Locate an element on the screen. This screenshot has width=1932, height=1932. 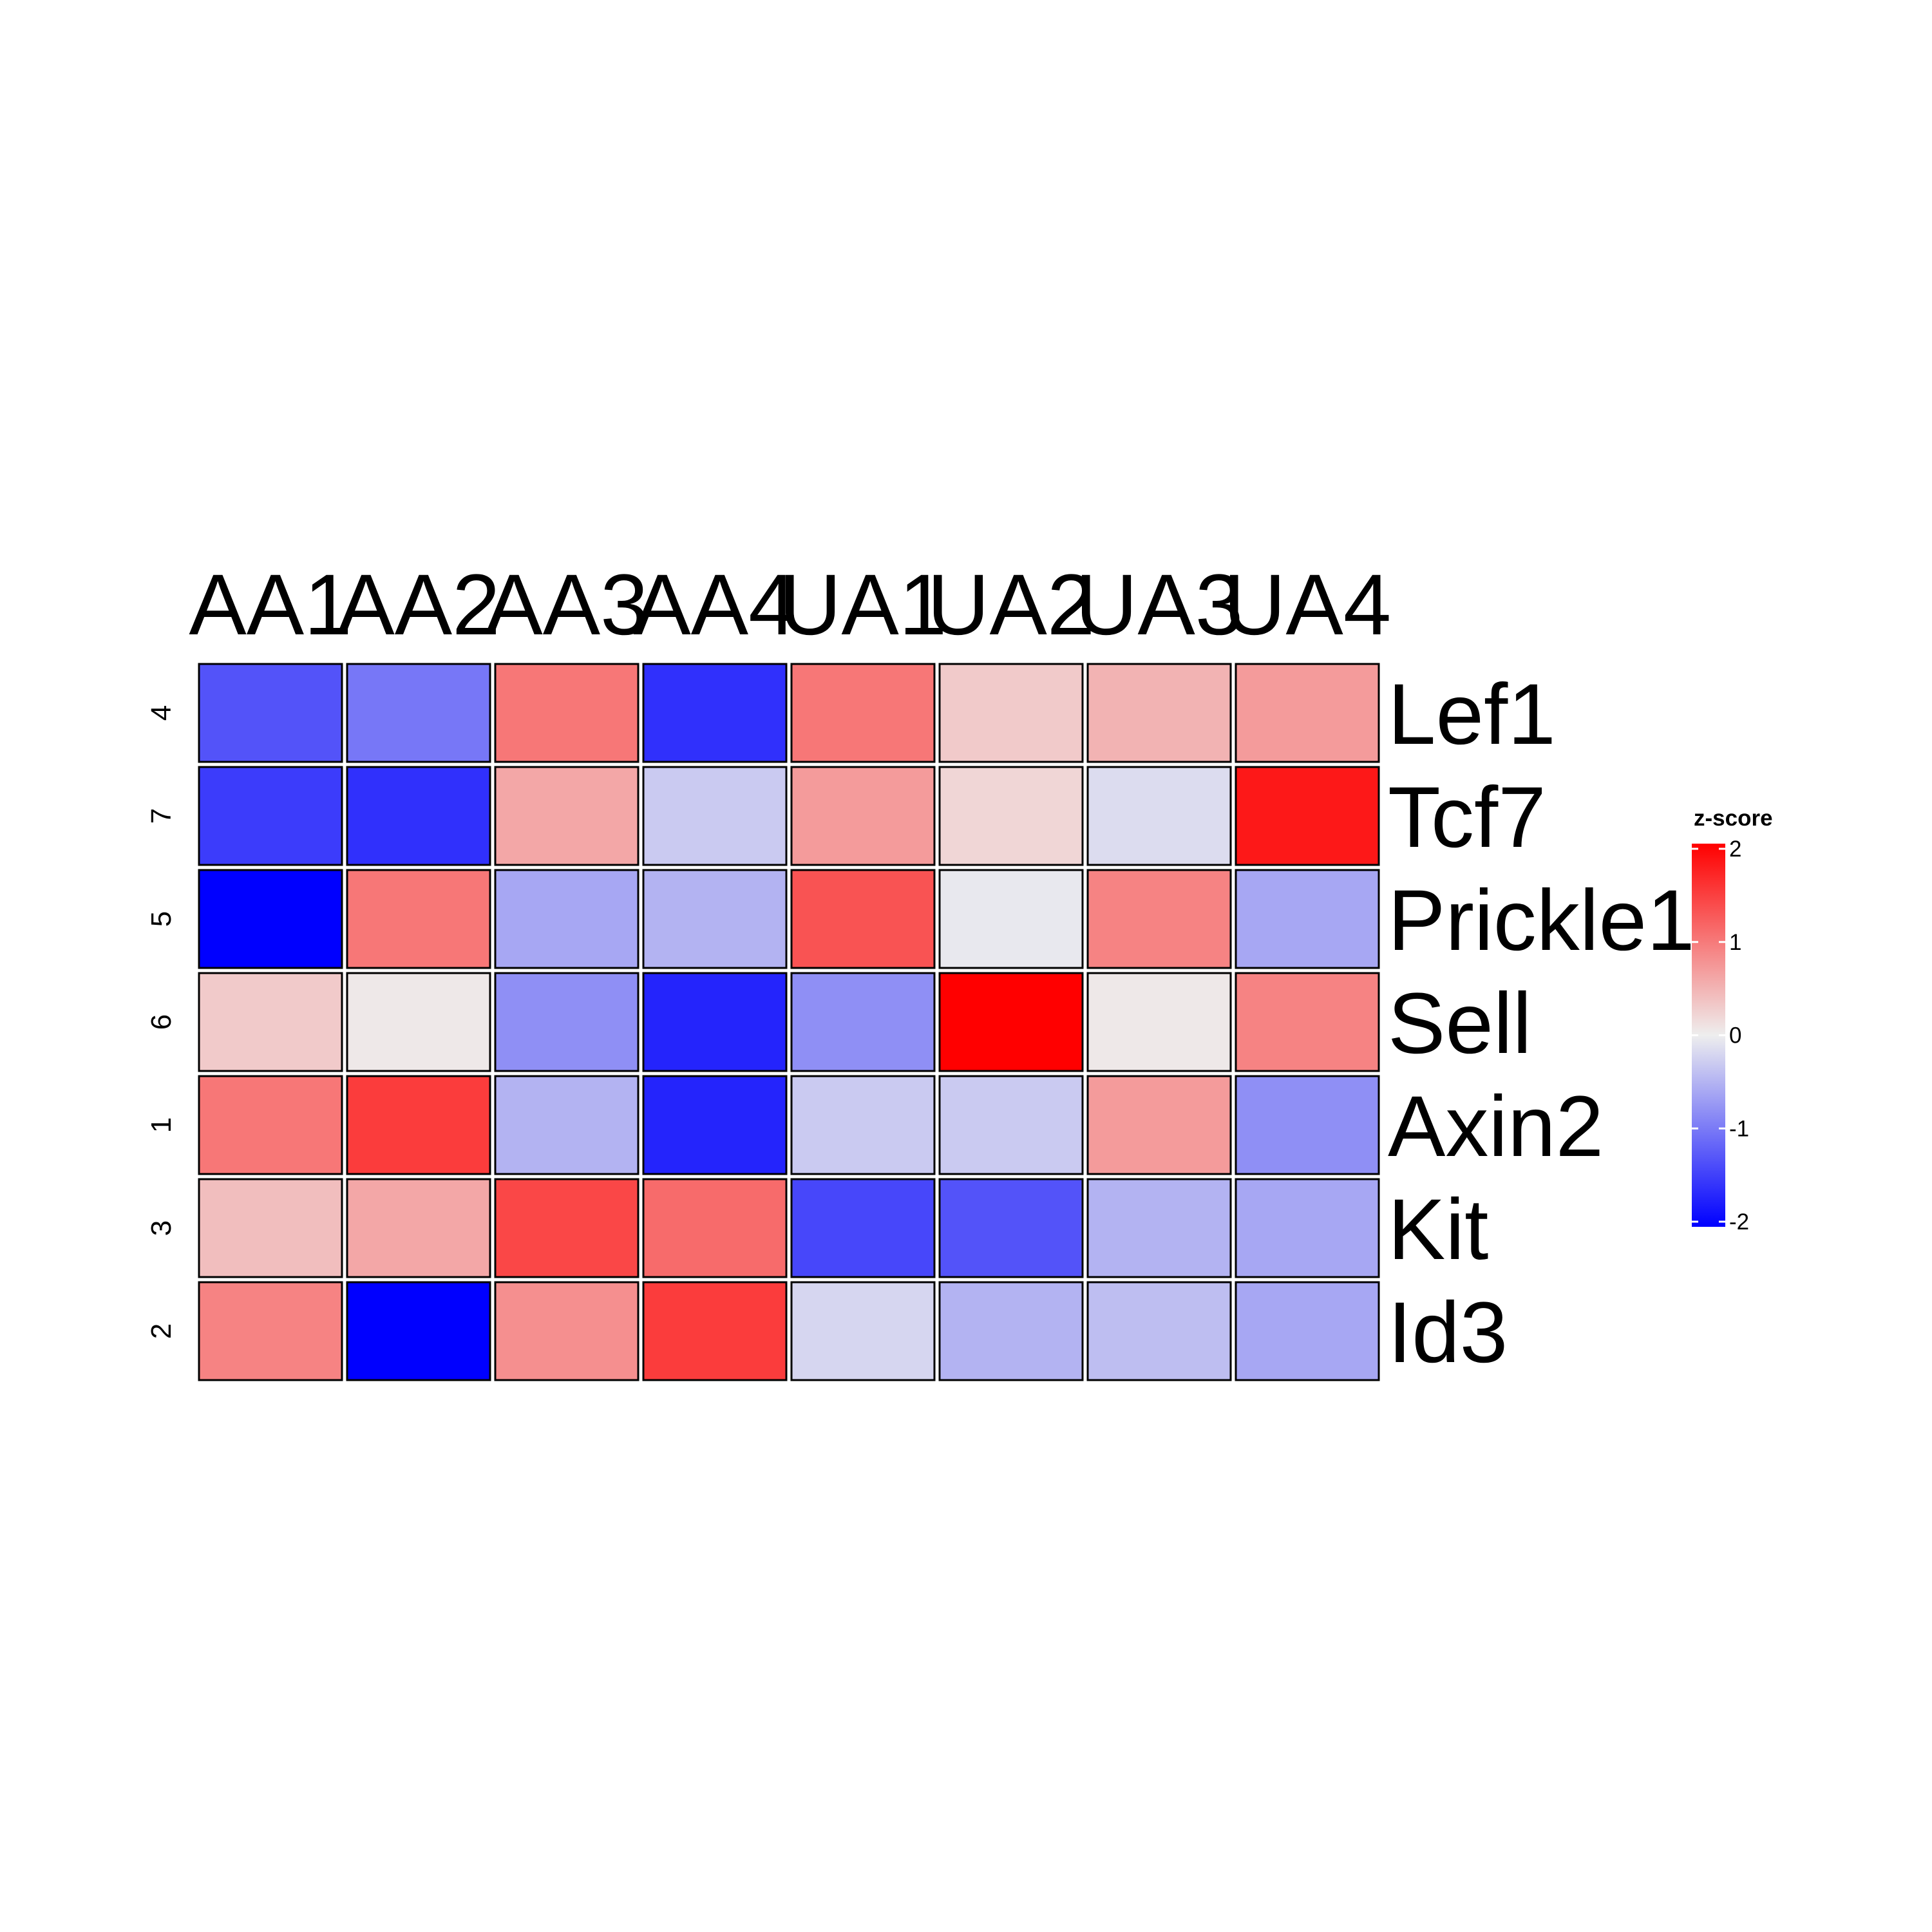
heatmap-cell-sell-aa1 is located at coordinates (270, 1022).